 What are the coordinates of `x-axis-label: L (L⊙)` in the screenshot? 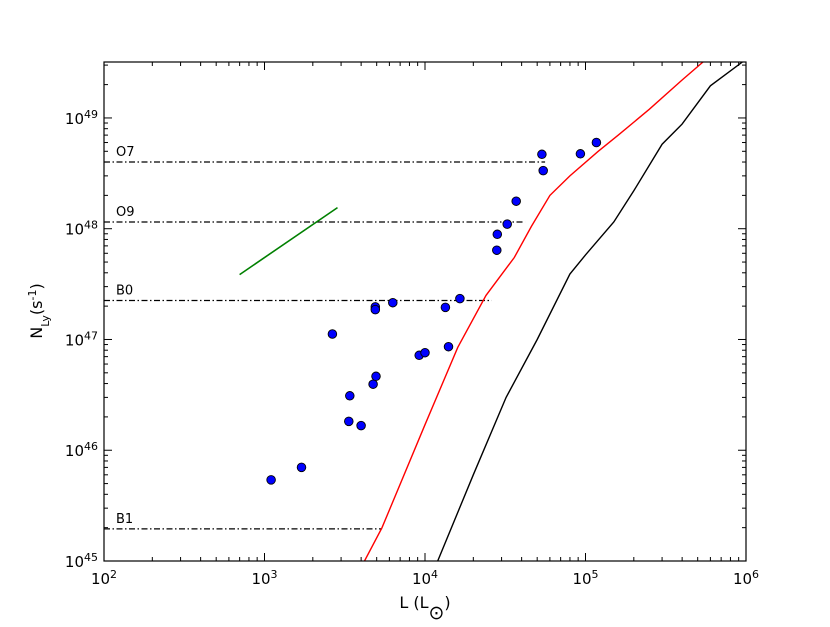 It's located at (424, 608).